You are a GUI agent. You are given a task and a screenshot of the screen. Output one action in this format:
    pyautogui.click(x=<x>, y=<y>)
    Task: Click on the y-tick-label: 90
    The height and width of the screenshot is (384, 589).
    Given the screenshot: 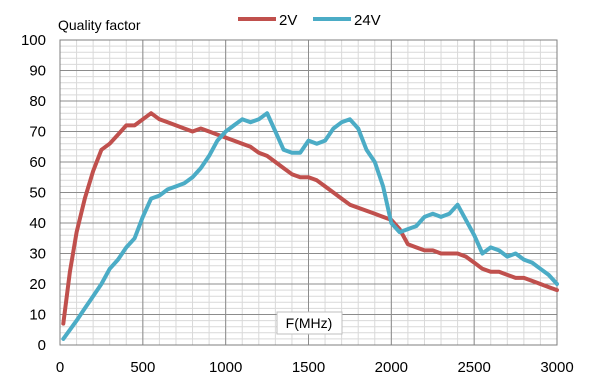 What is the action you would take?
    pyautogui.click(x=37, y=71)
    